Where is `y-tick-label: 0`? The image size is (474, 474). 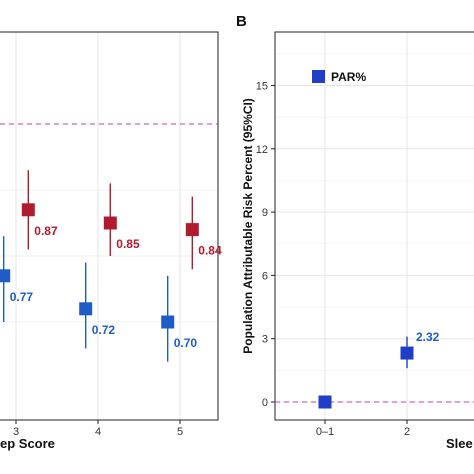 y-tick-label: 0 is located at coordinates (265, 403).